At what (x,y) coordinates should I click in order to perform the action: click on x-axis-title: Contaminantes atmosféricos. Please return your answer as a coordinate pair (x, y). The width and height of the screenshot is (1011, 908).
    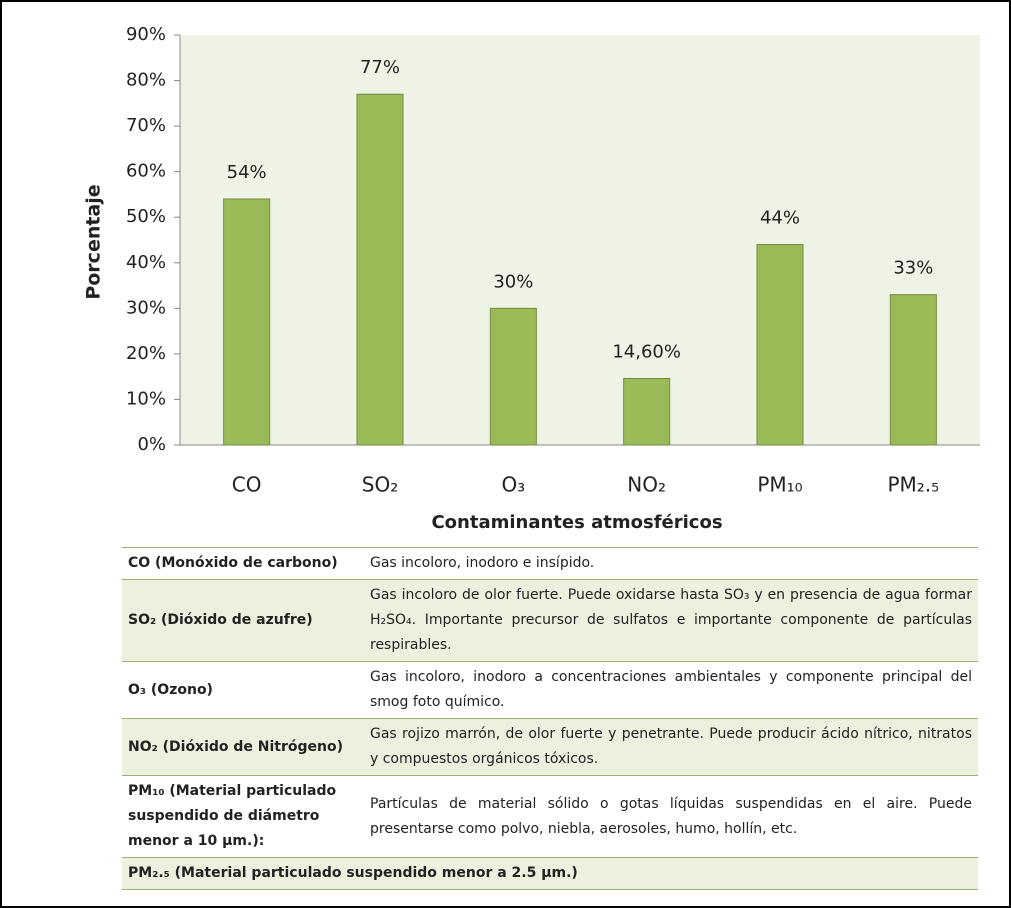
    Looking at the image, I should click on (576, 522).